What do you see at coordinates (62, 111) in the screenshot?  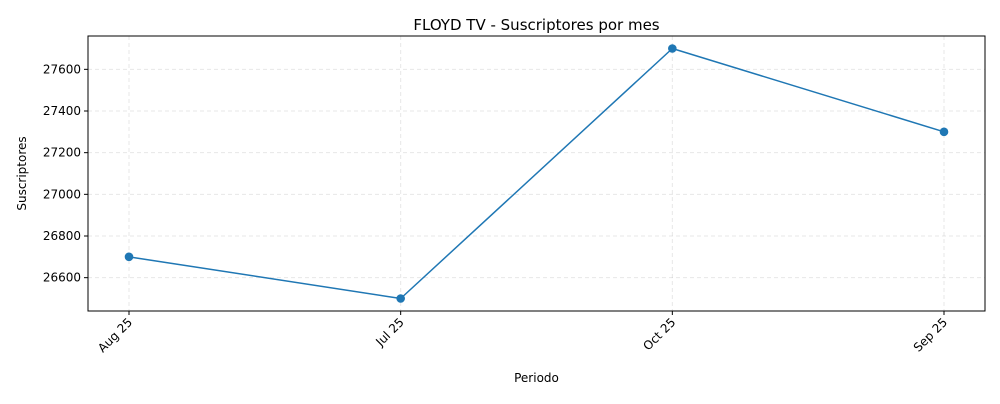 I see `y-tick-label: 27400` at bounding box center [62, 111].